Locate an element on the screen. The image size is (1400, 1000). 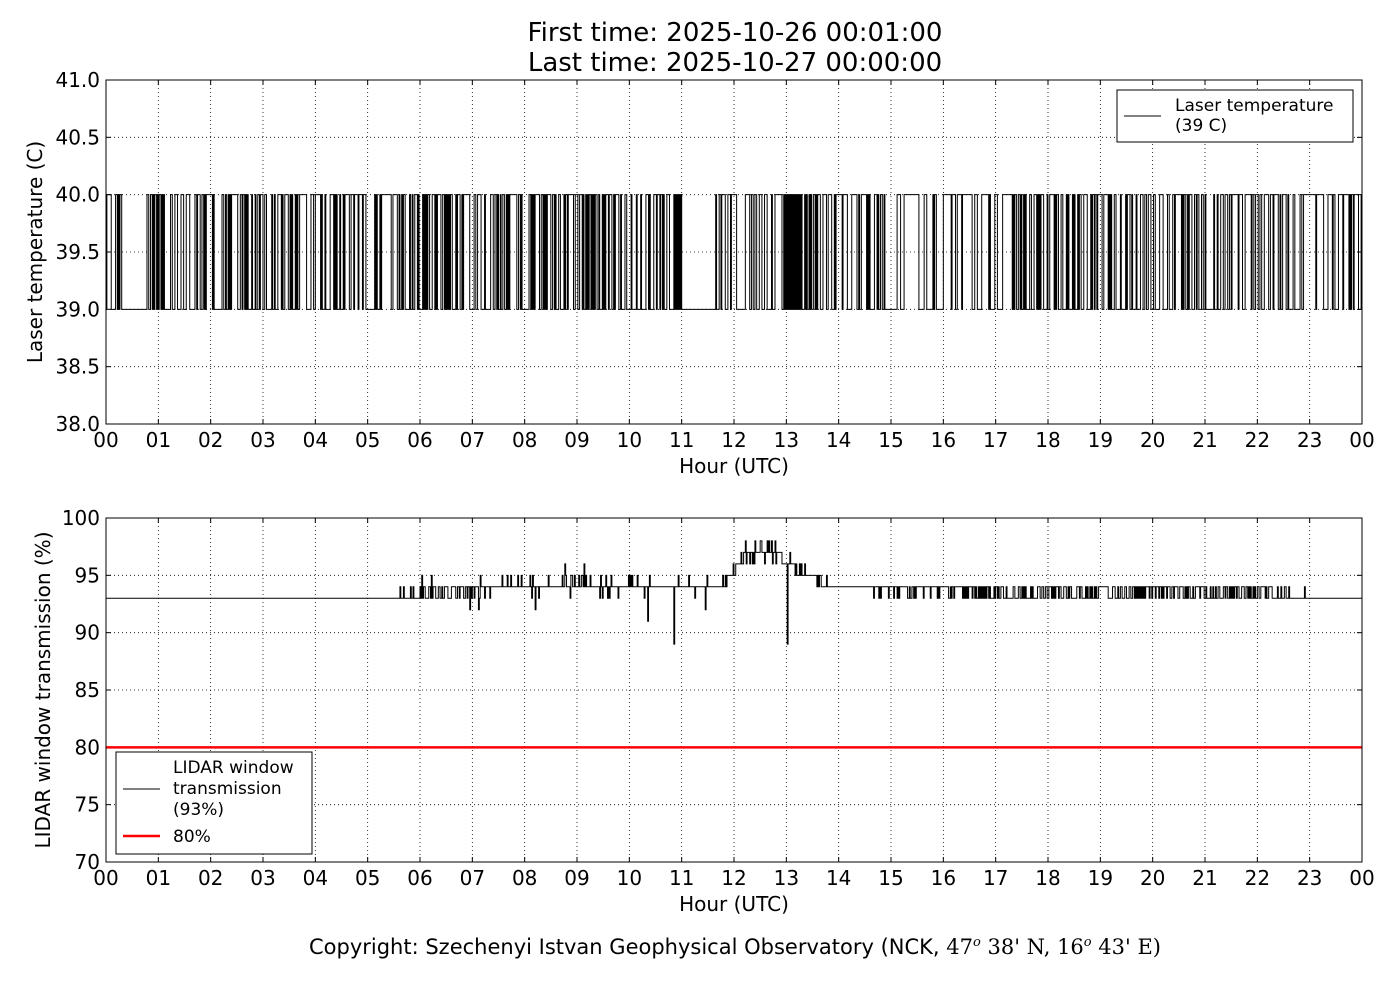
y-tick-label: 75 is located at coordinates (87, 805).